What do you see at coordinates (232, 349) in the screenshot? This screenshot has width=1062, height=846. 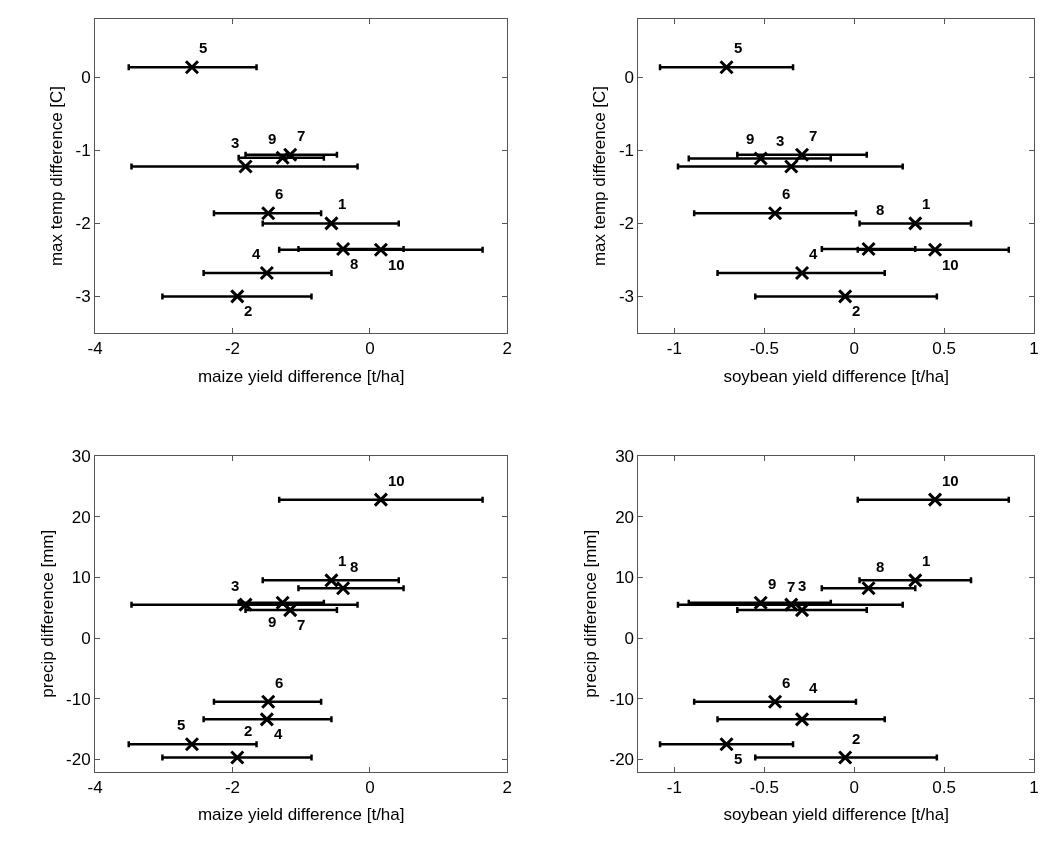 I see `x-tick-label: -2` at bounding box center [232, 349].